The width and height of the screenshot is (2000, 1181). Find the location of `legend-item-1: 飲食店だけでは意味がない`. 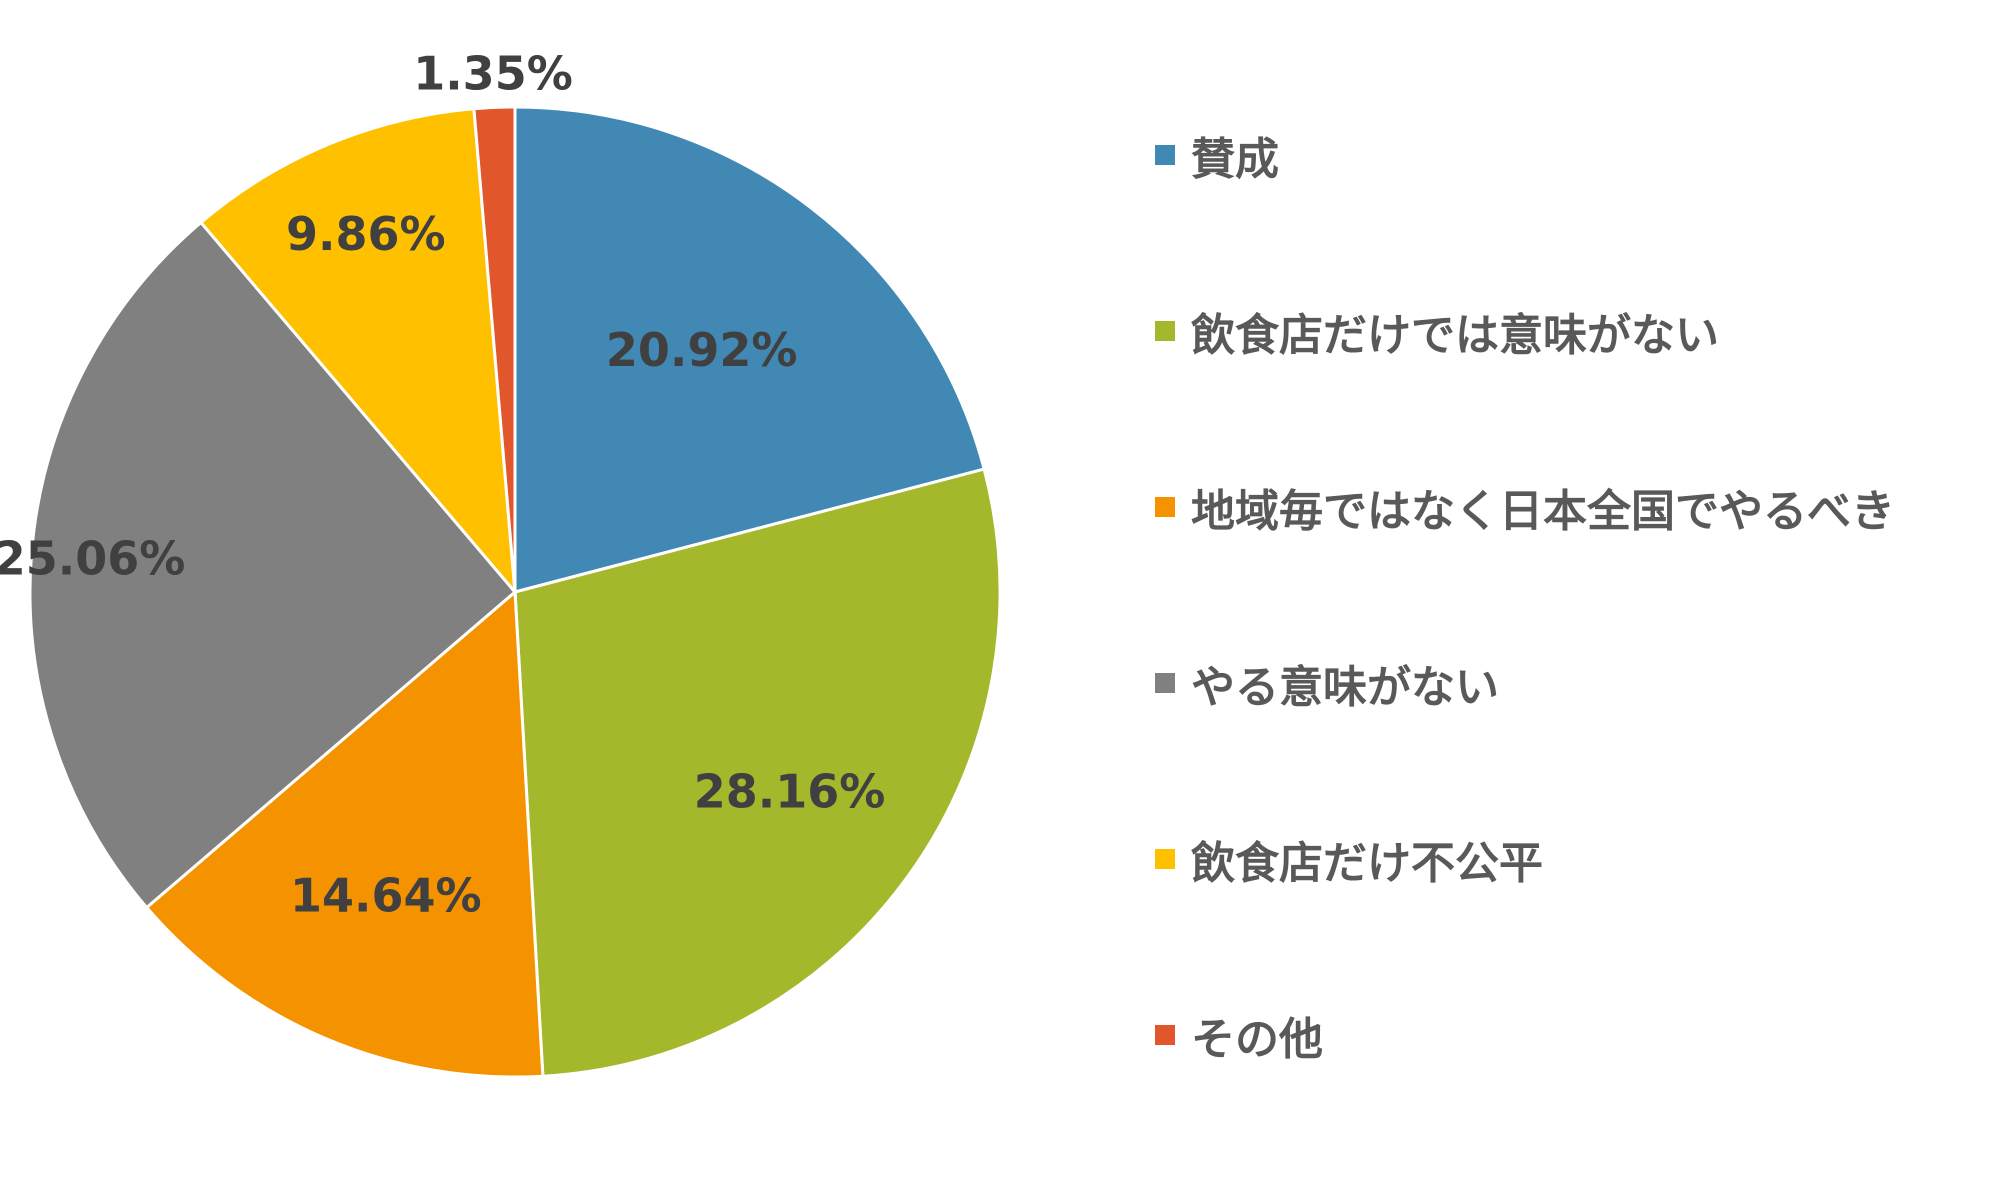

legend-item-1: 飲食店だけでは意味がない is located at coordinates (1575, 331).